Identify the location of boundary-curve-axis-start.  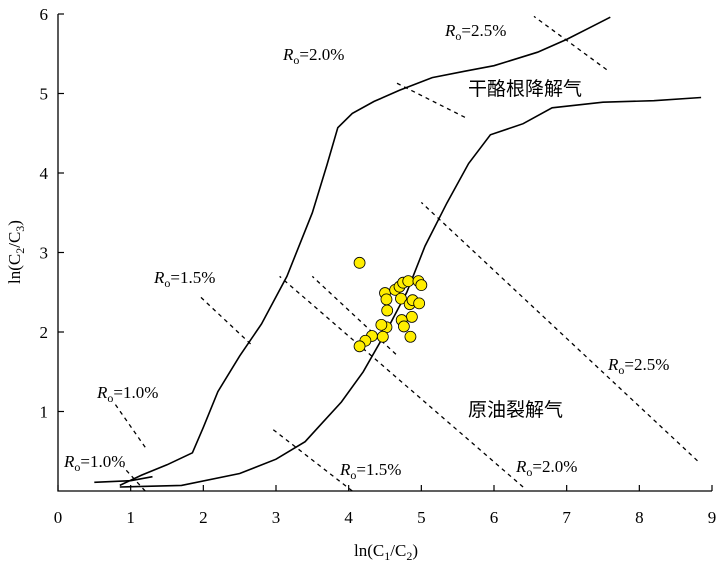
(123, 479).